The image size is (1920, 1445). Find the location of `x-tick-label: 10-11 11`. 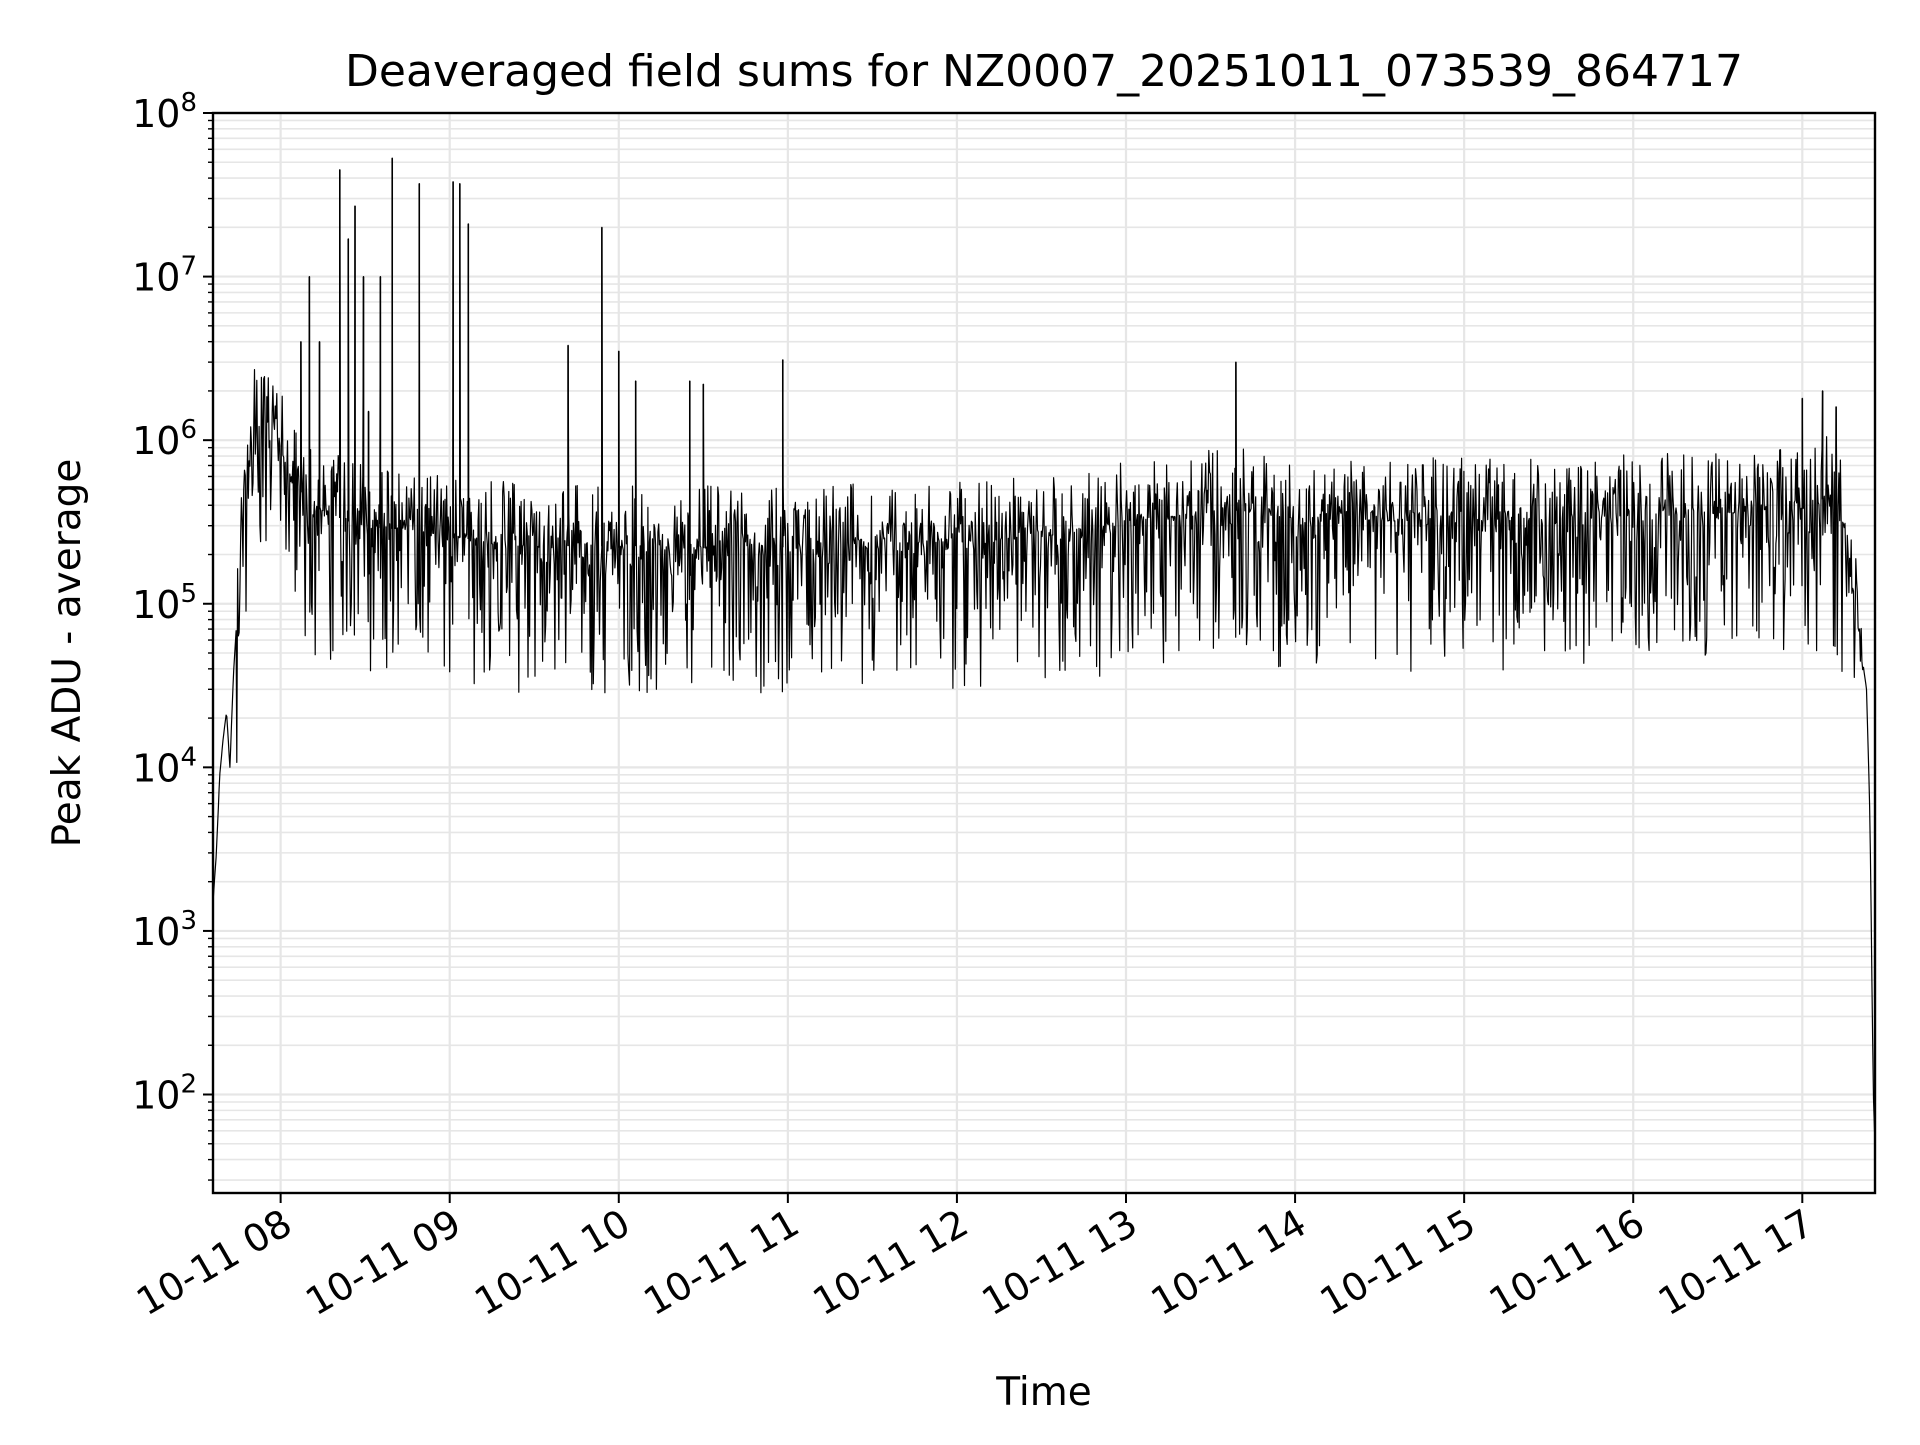

x-tick-label: 10-11 11 is located at coordinates (721, 1263).